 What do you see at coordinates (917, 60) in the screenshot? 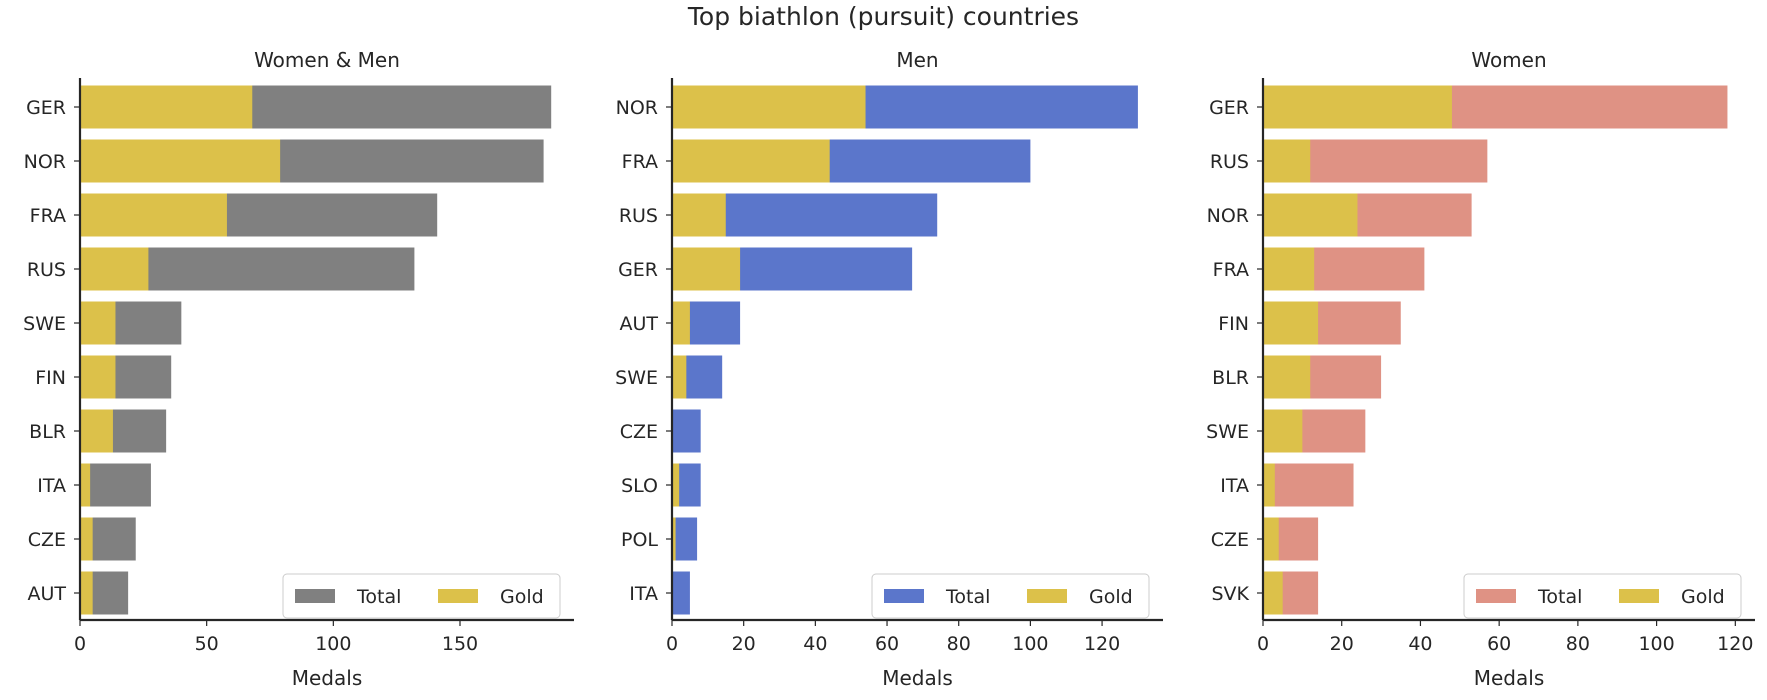
I see `panel-title: Men` at bounding box center [917, 60].